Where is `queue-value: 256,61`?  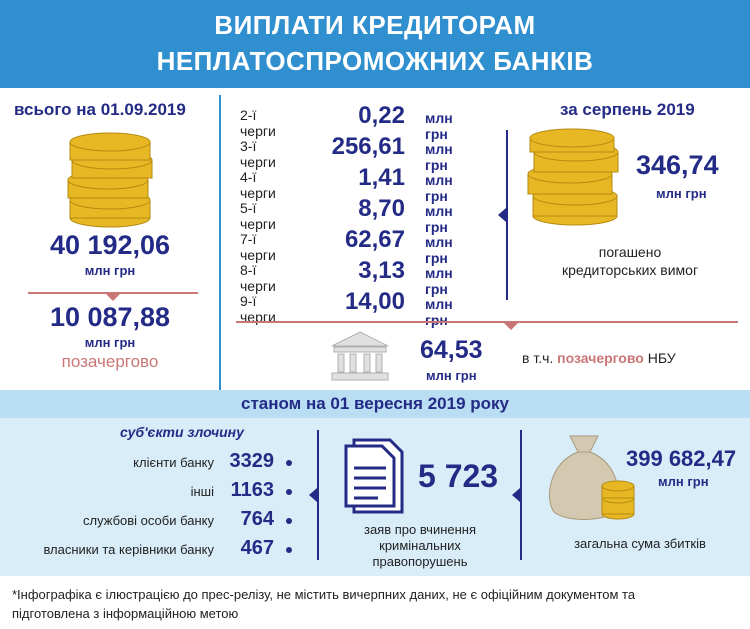 queue-value: 256,61 is located at coordinates (368, 146).